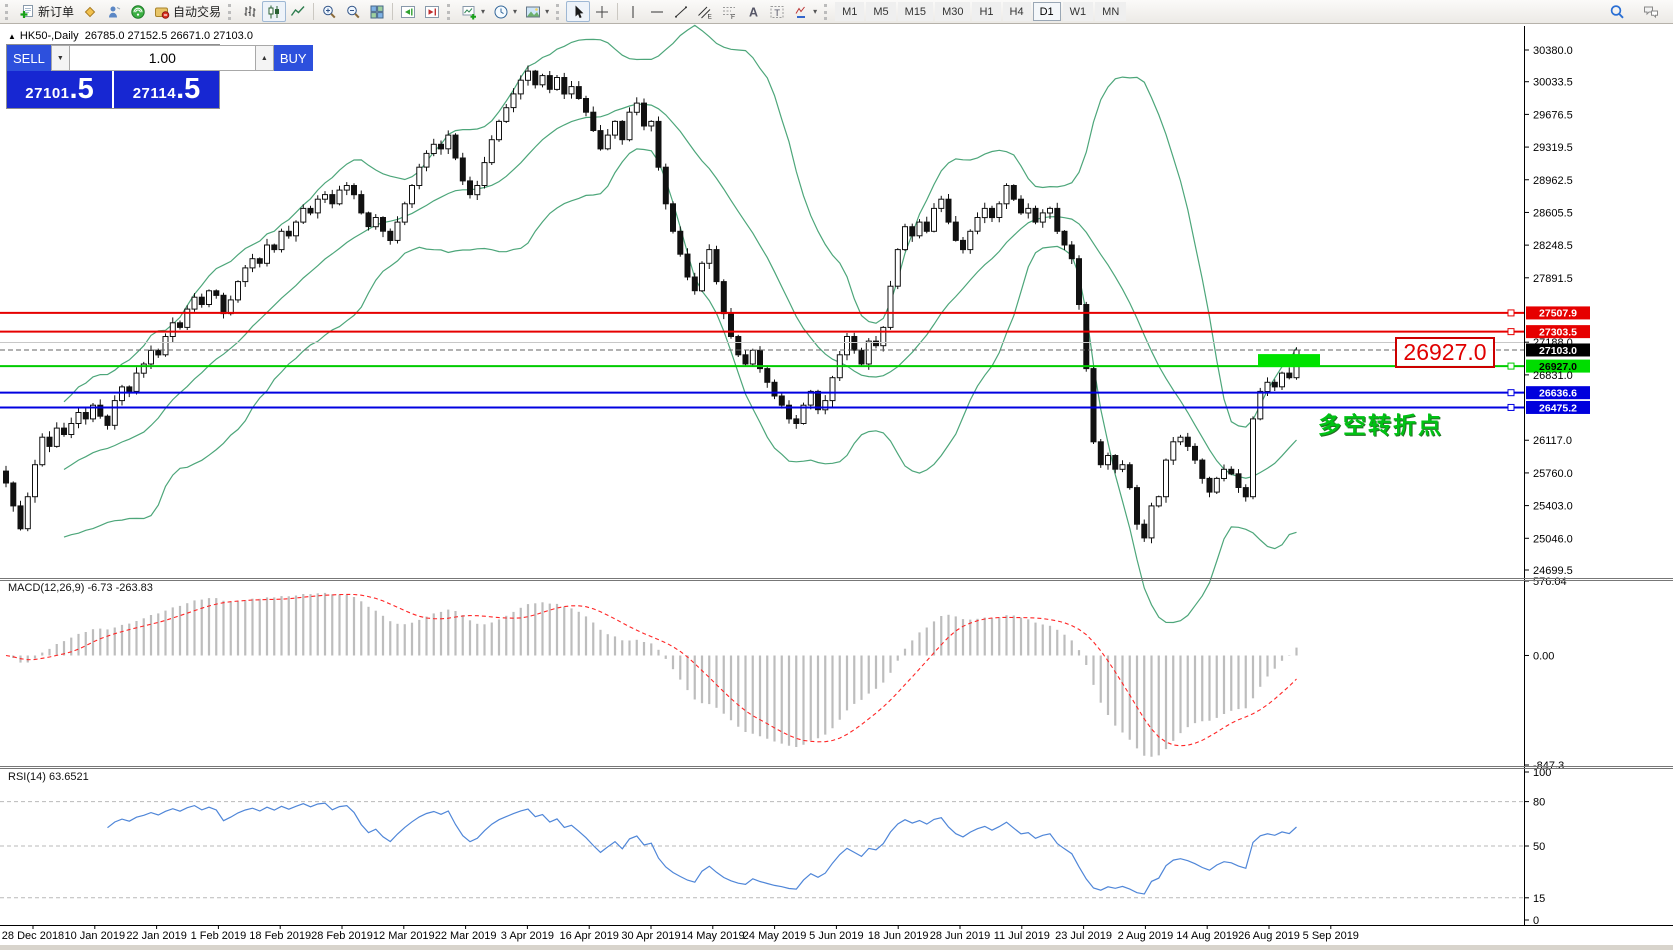 This screenshot has width=1673, height=950. Describe the element at coordinates (1022, 936) in the screenshot. I see `date-tick-label: 11 Jul 2019` at that location.